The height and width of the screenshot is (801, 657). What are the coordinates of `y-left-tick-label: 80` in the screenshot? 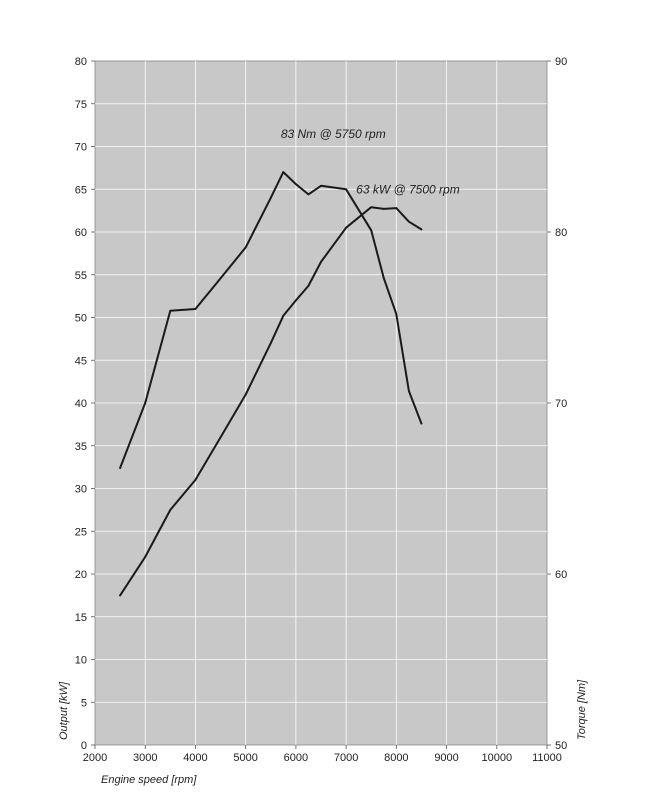 It's located at (81, 62).